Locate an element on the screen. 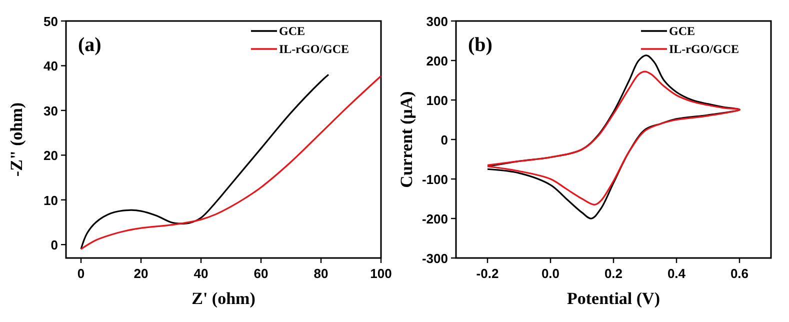 The width and height of the screenshot is (789, 322). y-tick-label: 50 is located at coordinates (51, 21).